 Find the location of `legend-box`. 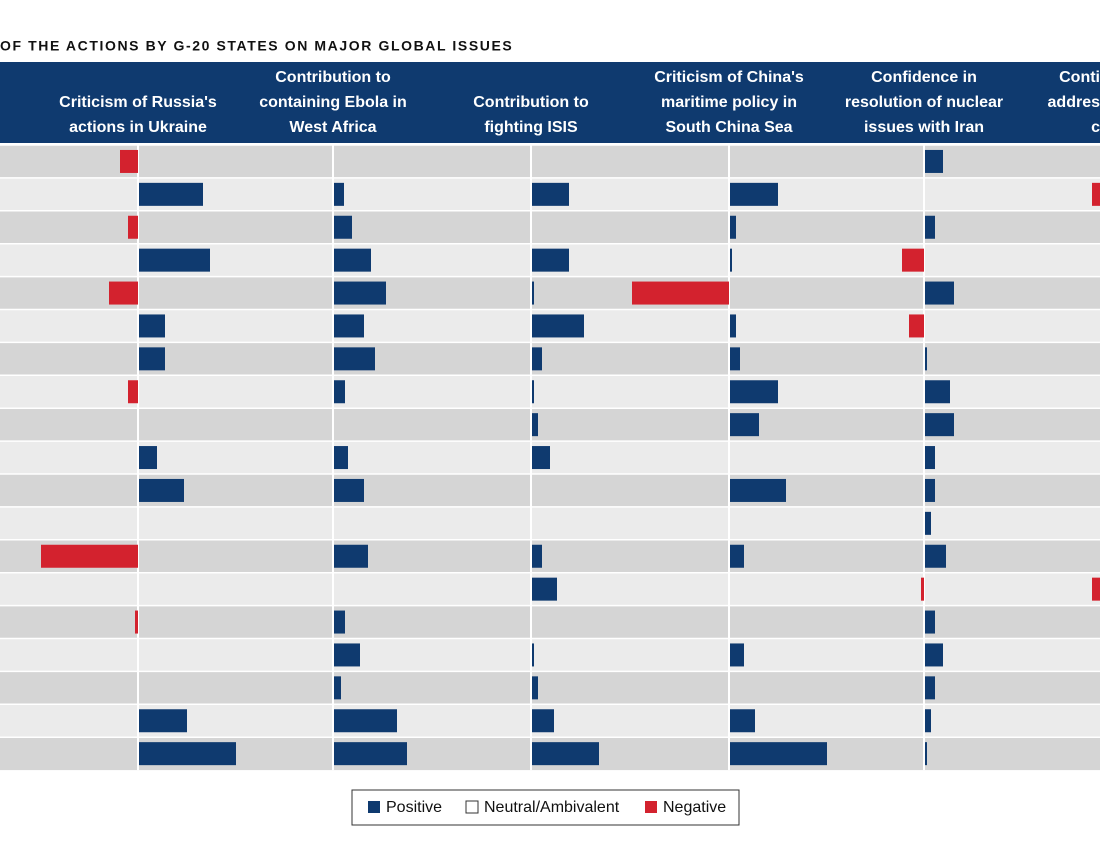

legend-box is located at coordinates (545, 807).